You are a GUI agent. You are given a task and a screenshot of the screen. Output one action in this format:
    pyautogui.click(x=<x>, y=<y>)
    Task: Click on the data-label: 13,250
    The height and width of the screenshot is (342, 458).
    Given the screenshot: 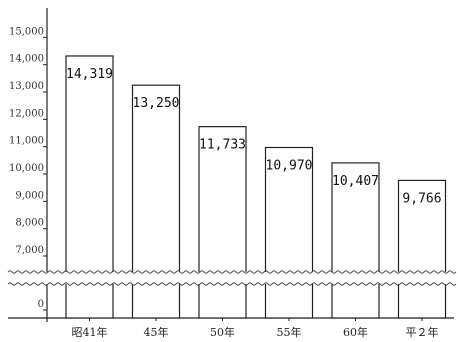 What is the action you would take?
    pyautogui.click(x=156, y=103)
    